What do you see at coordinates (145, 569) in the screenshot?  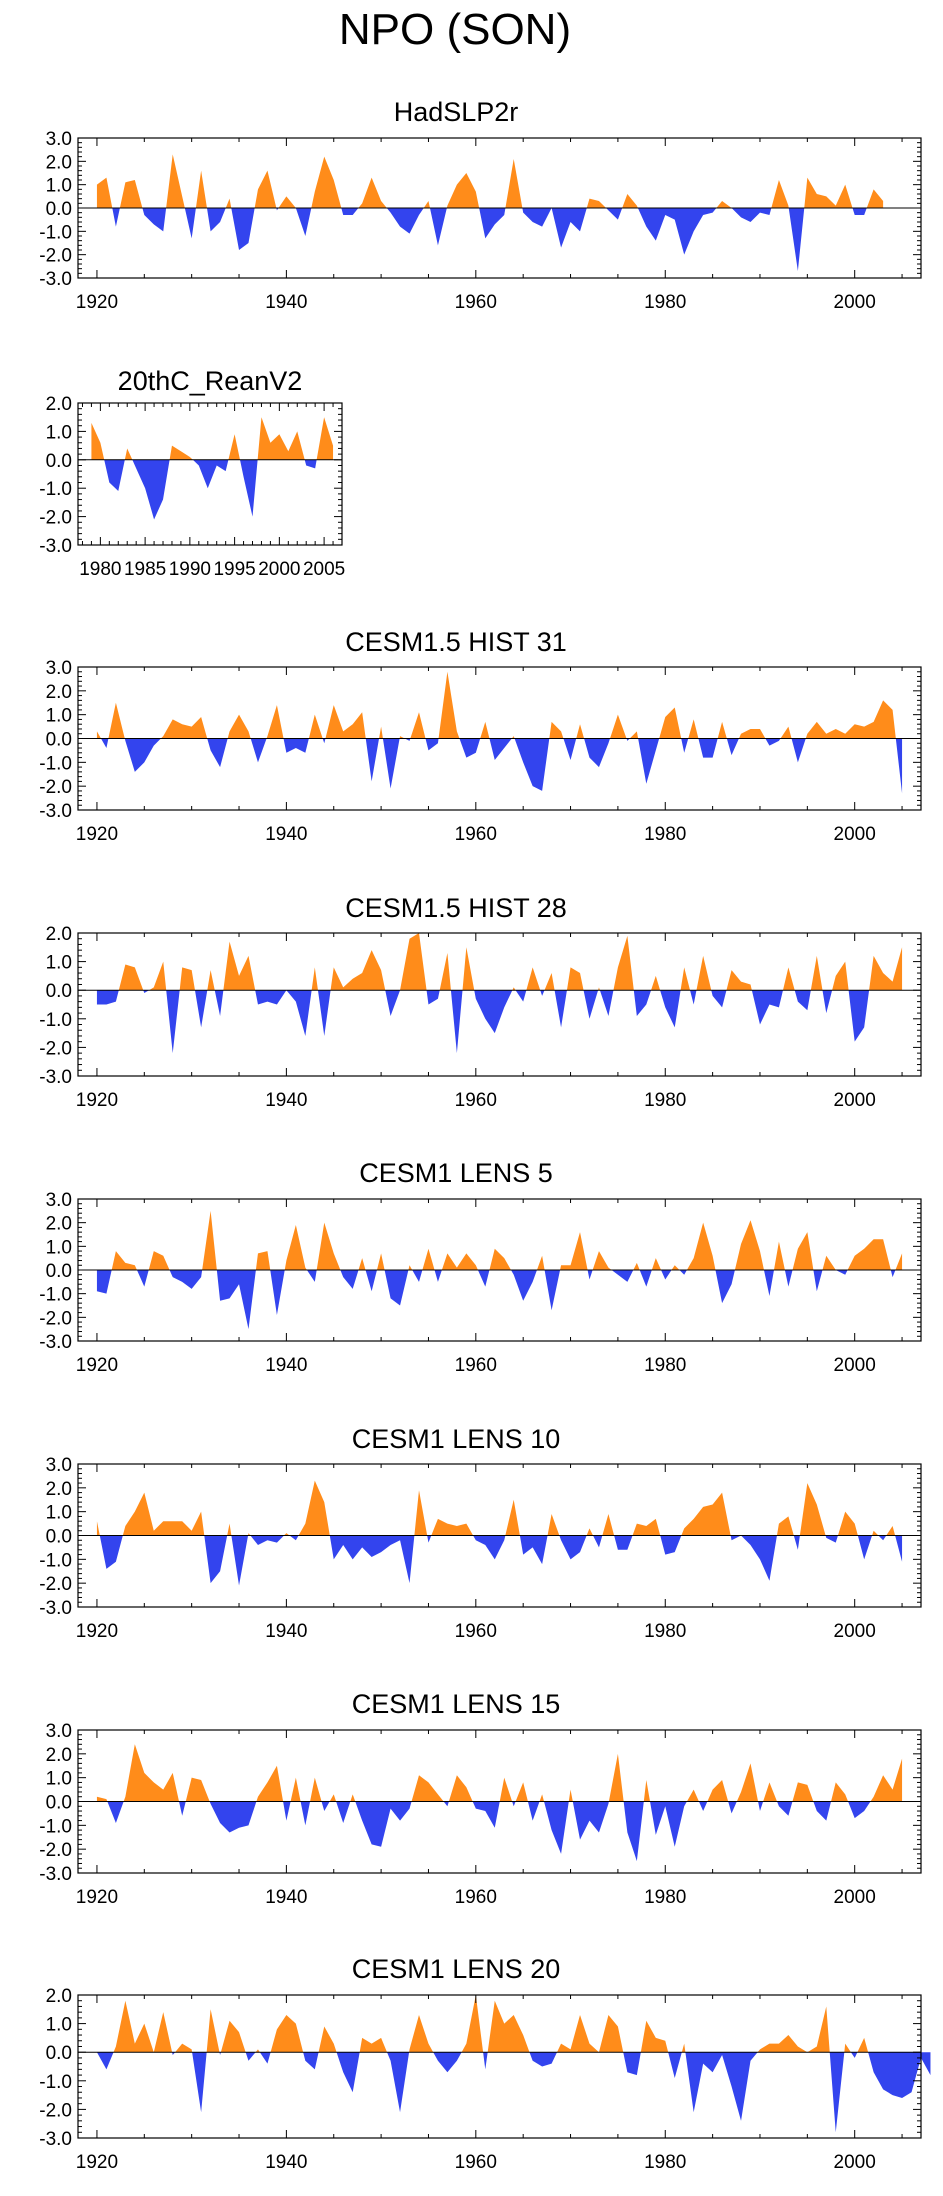 I see `x-tick-label: 1985` at bounding box center [145, 569].